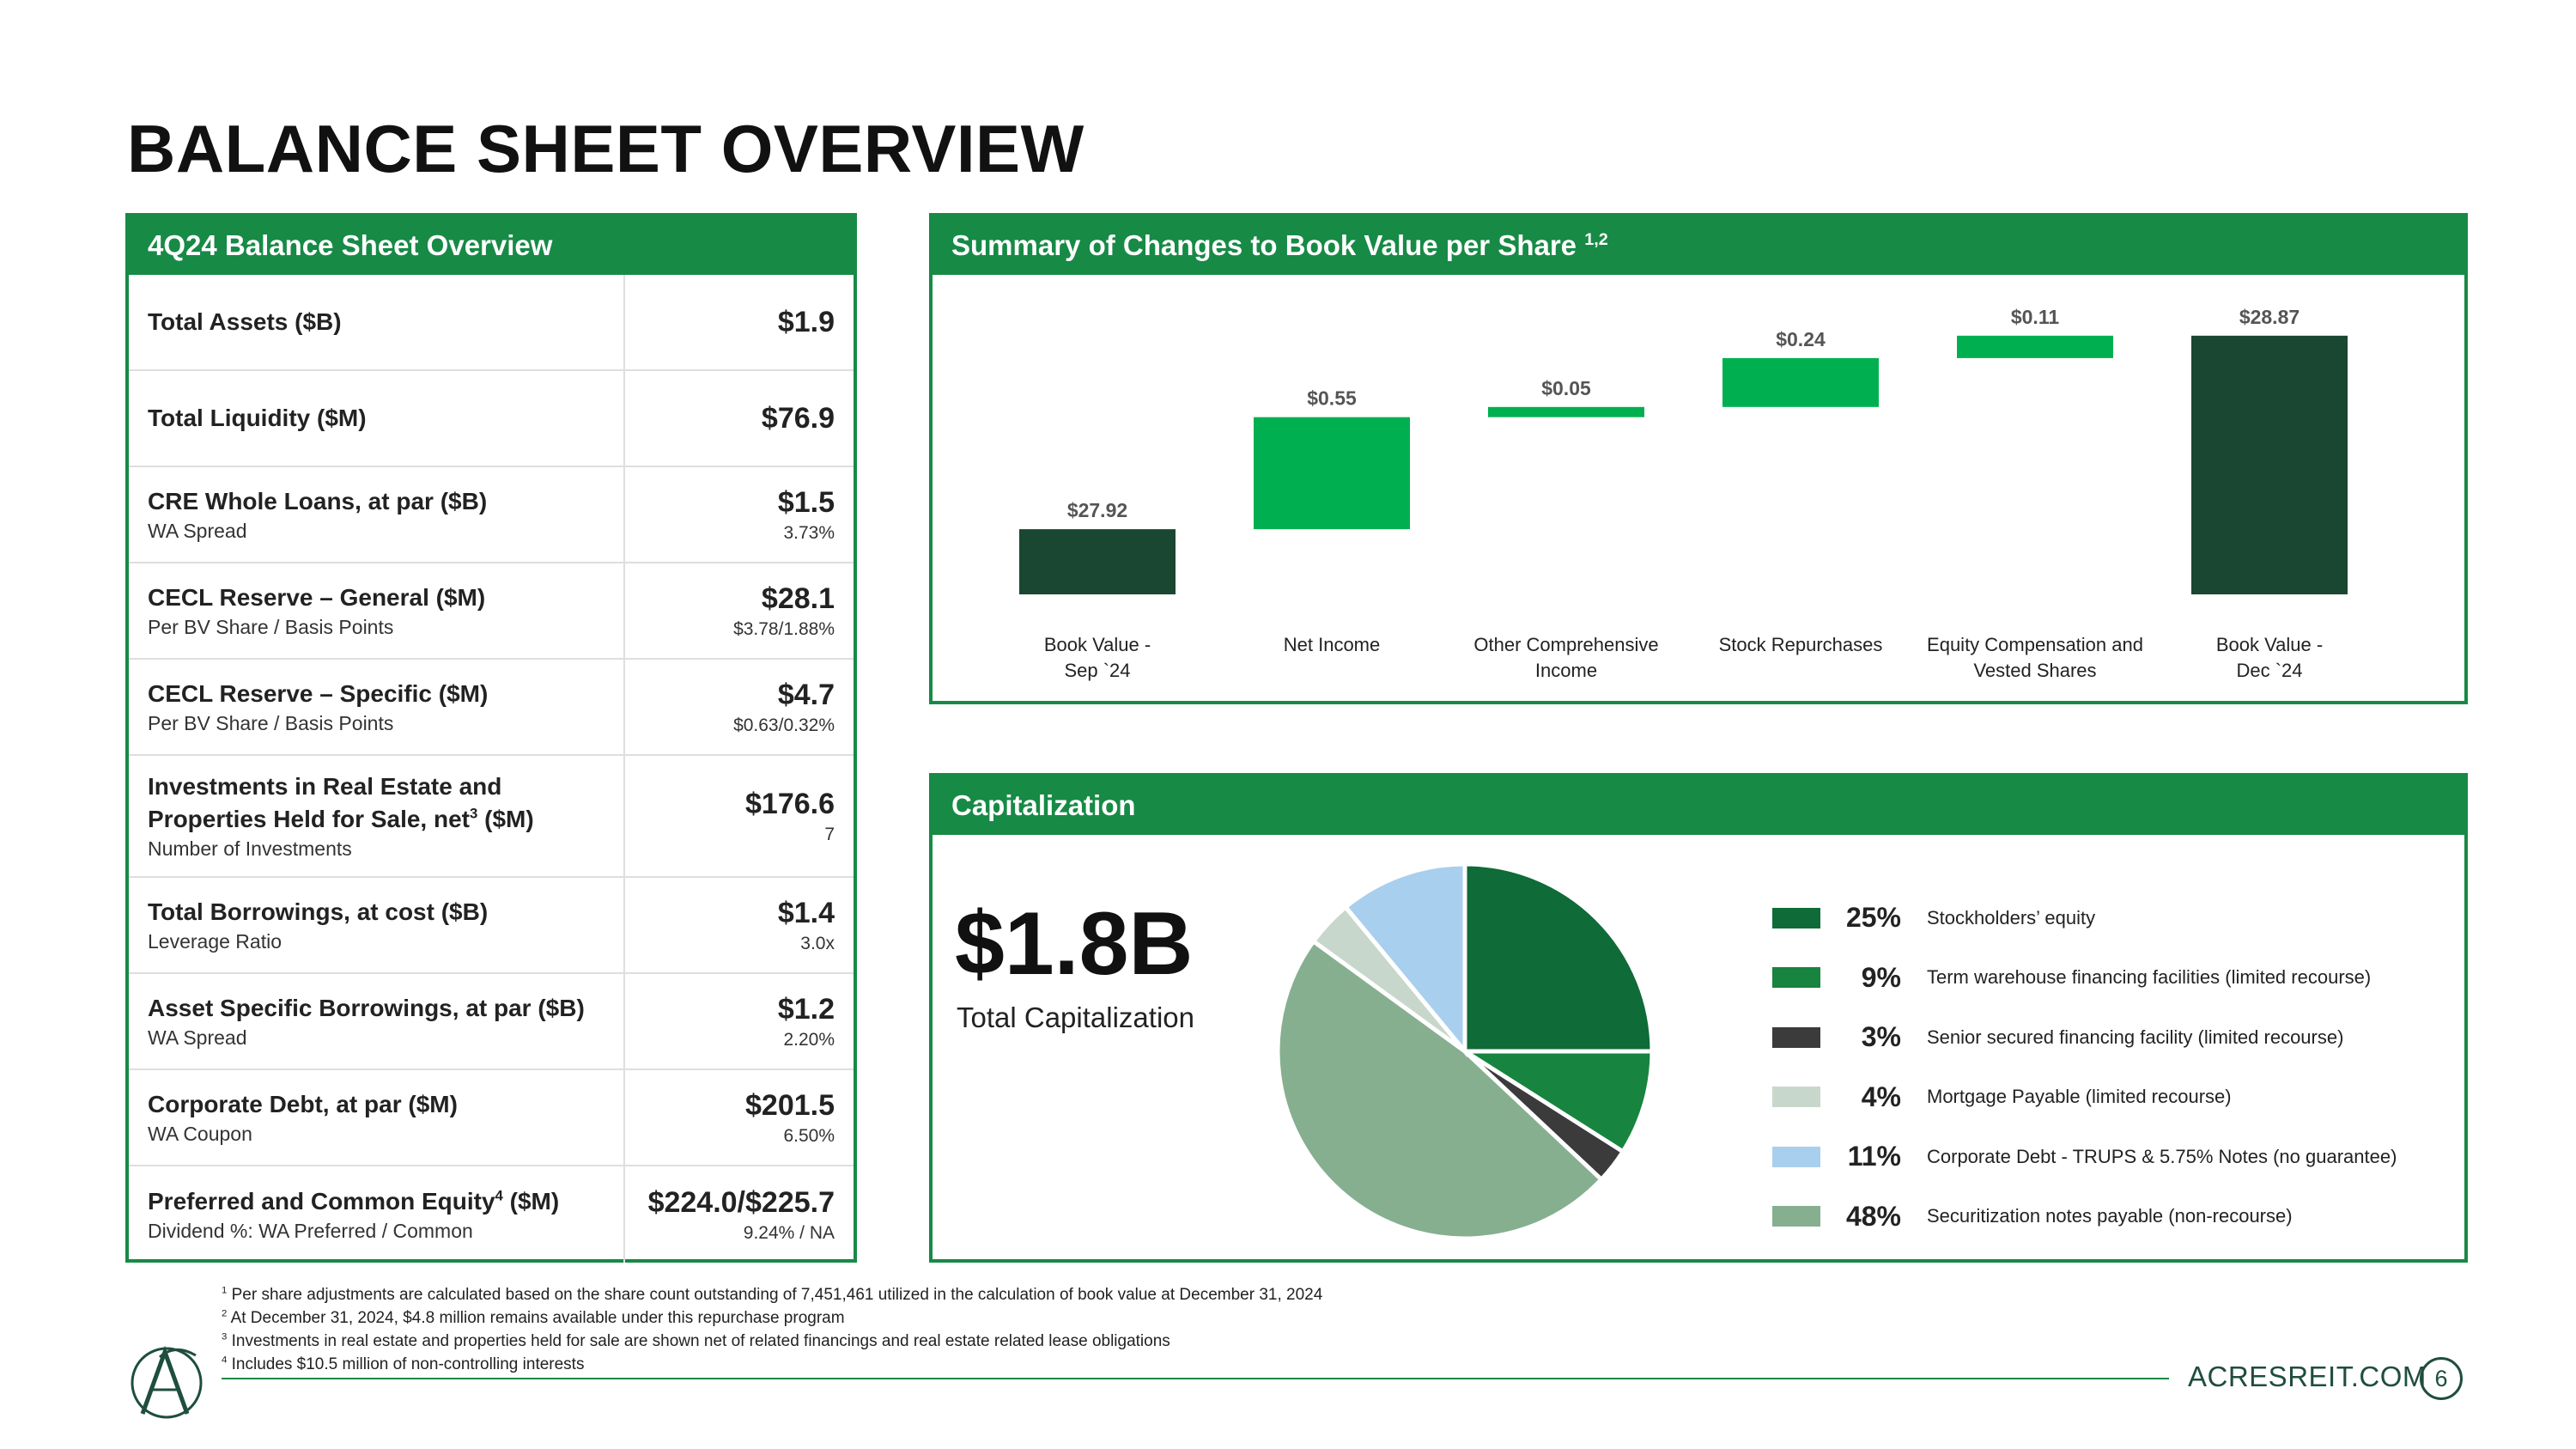 This screenshot has width=2576, height=1449. I want to click on row-label: CRE Whole Loans, at par ($B), so click(318, 501).